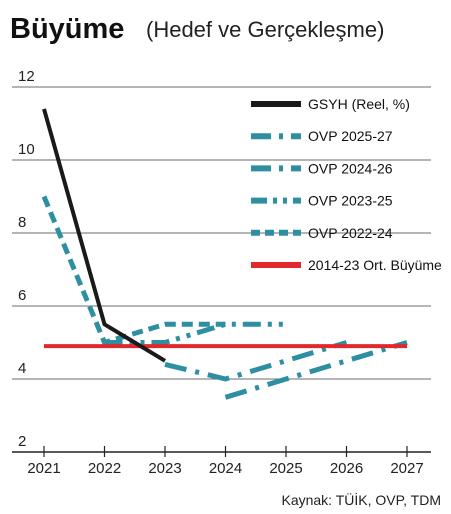 The height and width of the screenshot is (514, 451). Describe the element at coordinates (26, 149) in the screenshot. I see `y-tick-label: 10` at that location.